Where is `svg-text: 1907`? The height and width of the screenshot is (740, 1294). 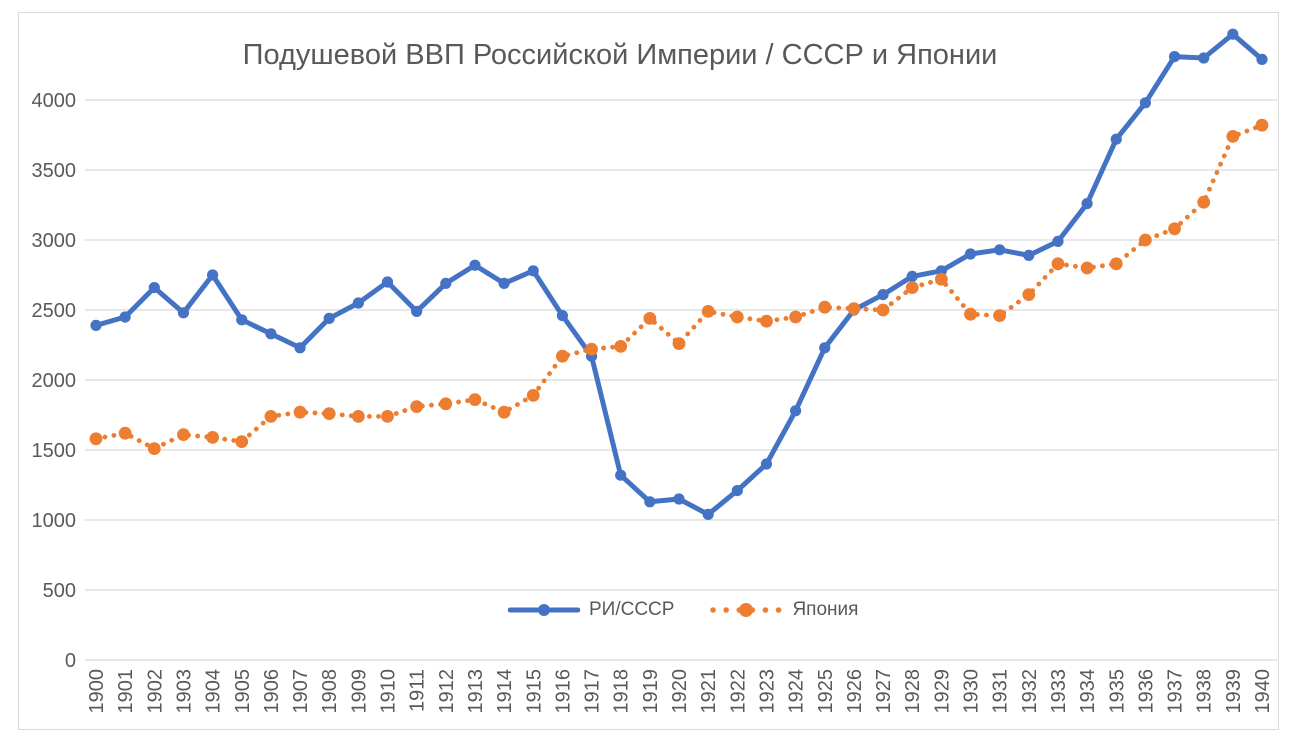
svg-text: 1907 is located at coordinates (301, 691).